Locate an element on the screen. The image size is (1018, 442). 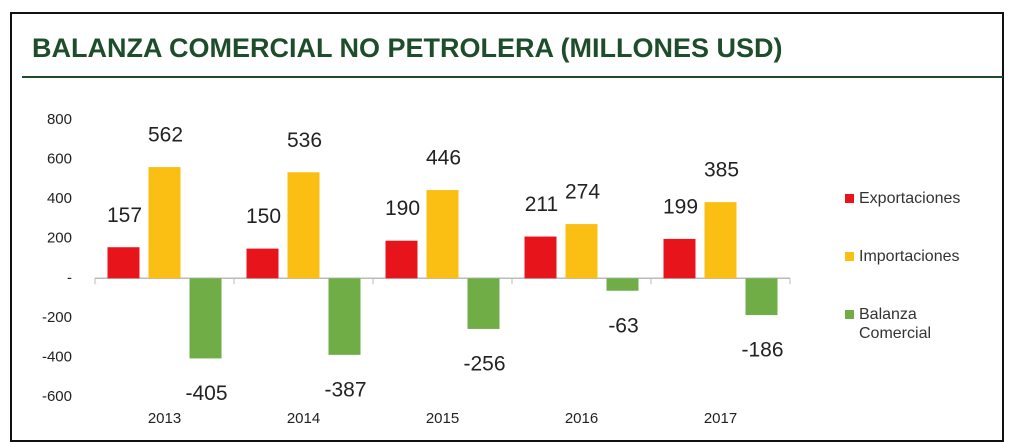
y-tick-label: 400 is located at coordinates (59, 198).